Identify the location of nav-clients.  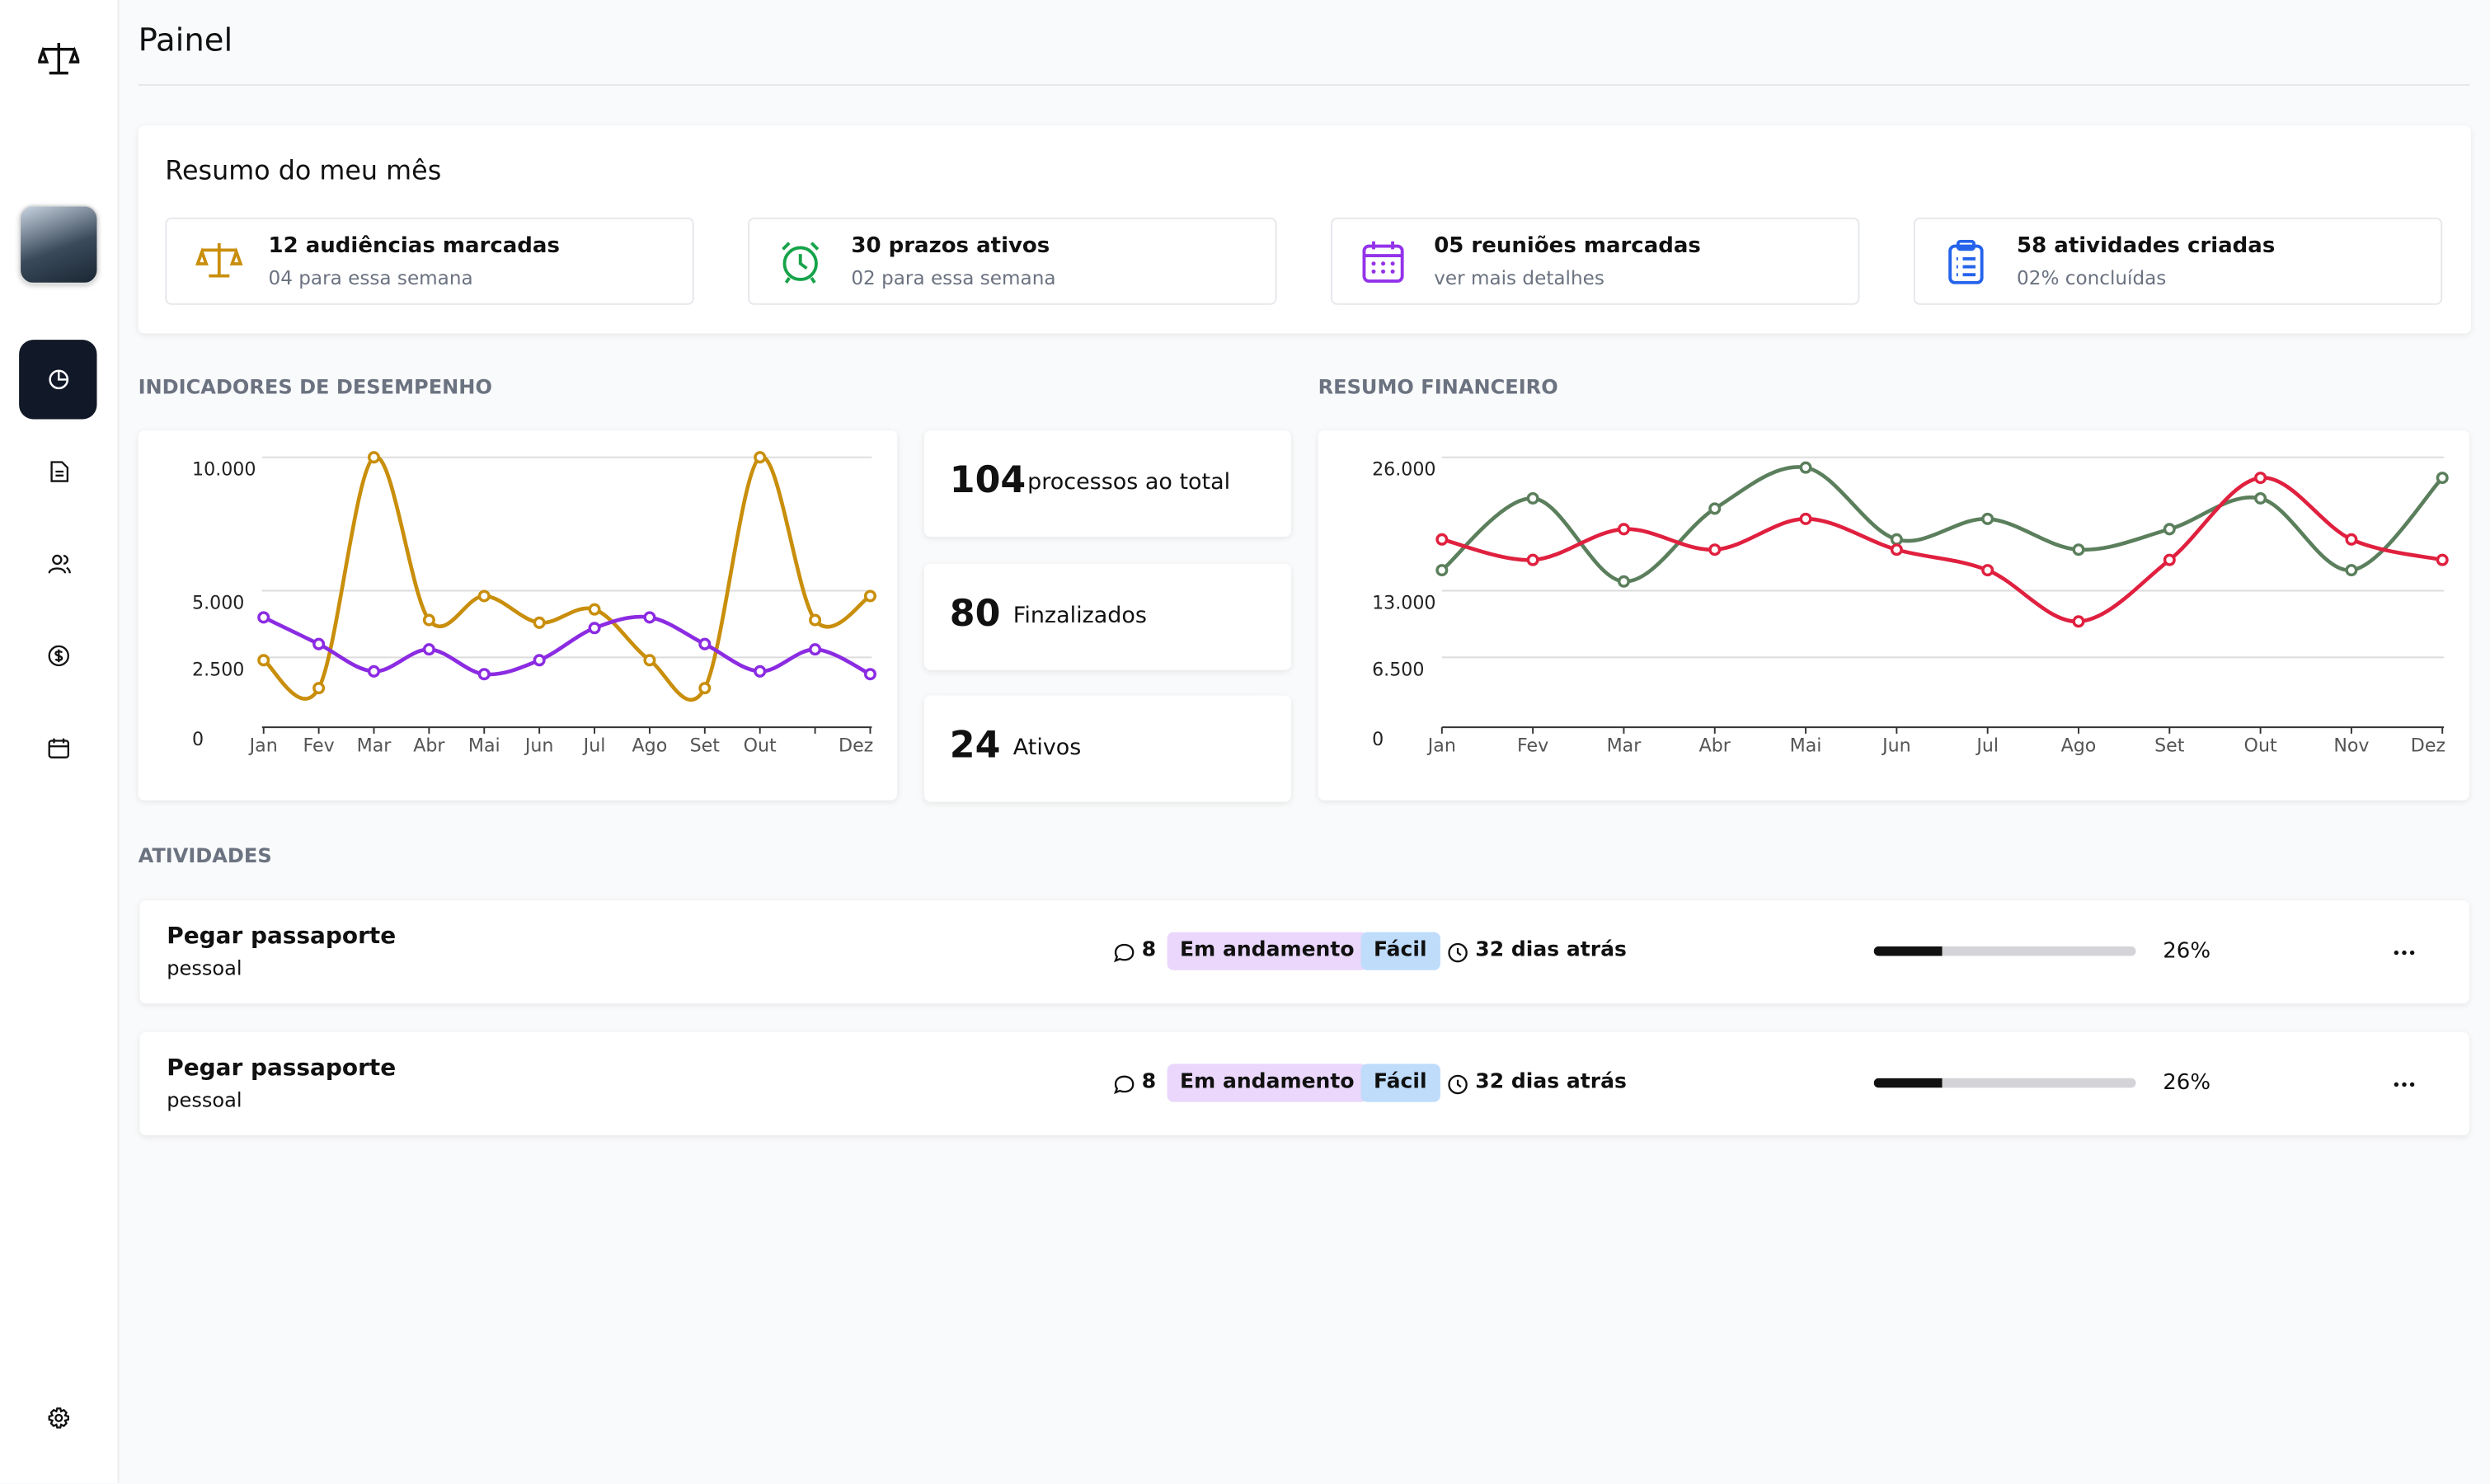
(60, 563).